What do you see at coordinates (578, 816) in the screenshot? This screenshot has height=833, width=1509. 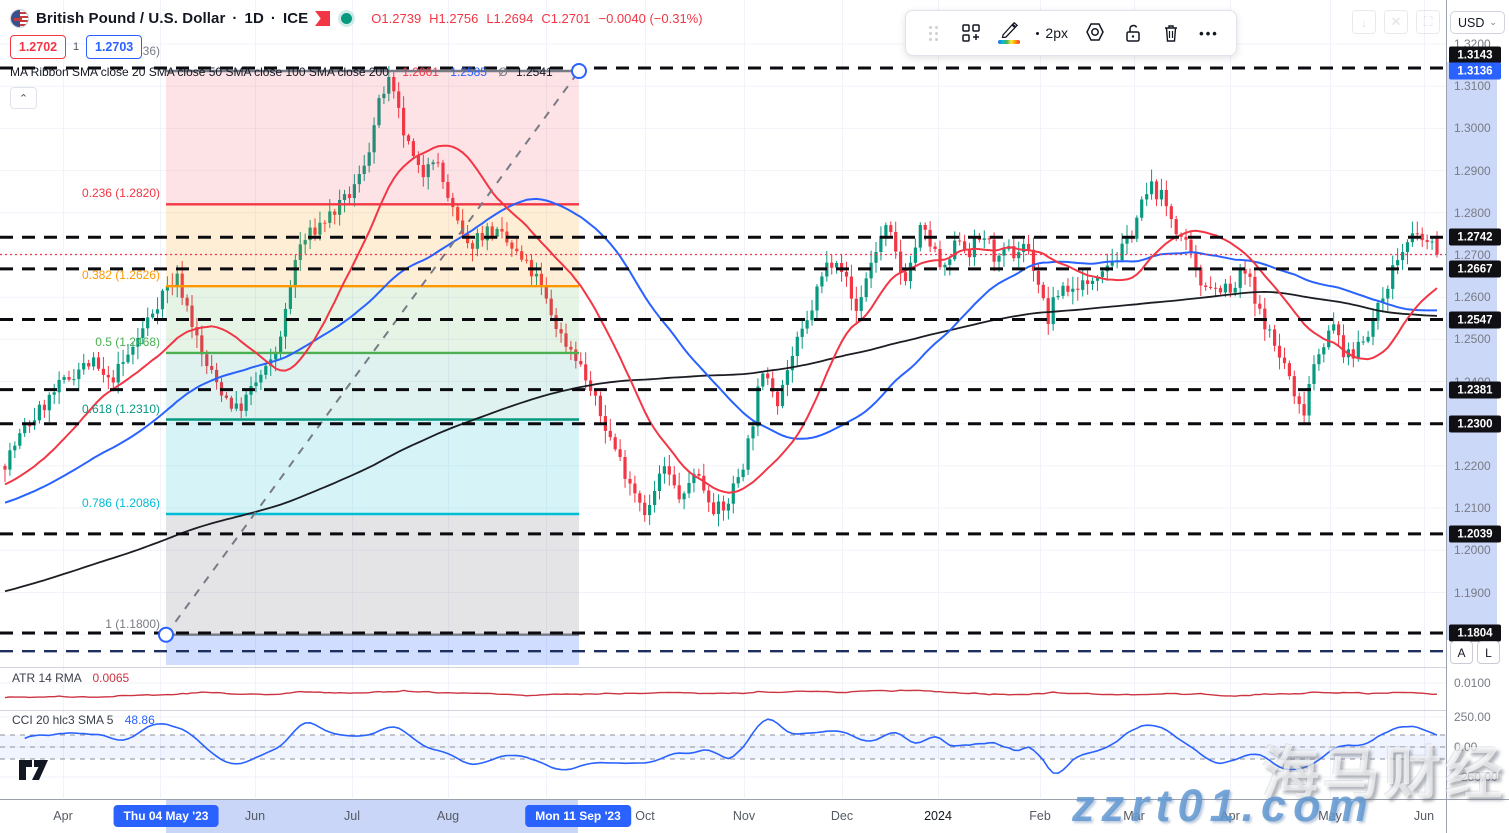 I see `time-badge: Mon 11 Sep '23` at bounding box center [578, 816].